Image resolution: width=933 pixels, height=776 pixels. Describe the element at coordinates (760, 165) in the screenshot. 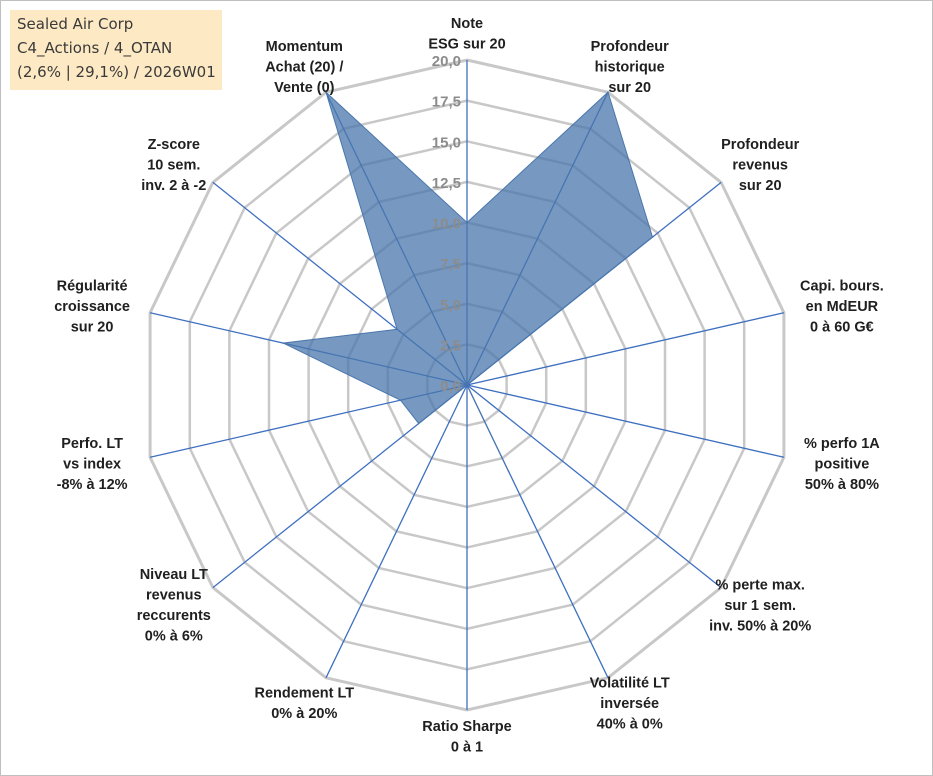

I see `axis-label-2: Profondeur revenus sur 20` at that location.